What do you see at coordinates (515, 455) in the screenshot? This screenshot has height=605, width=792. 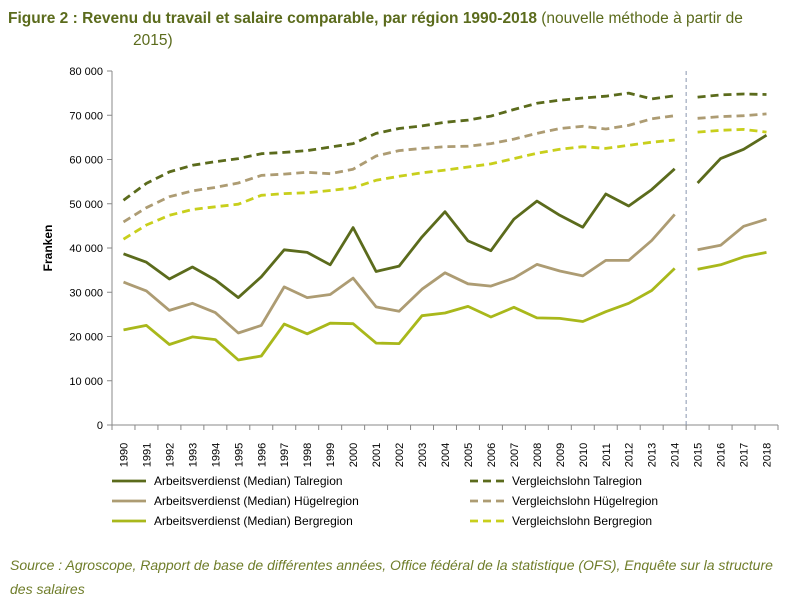 I see `x-tick-label: 2007` at bounding box center [515, 455].